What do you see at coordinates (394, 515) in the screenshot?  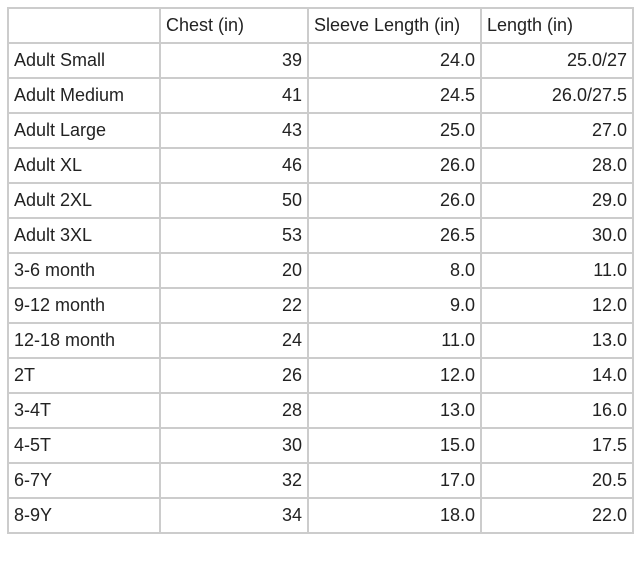 I see `measurement-cell: 18.0` at bounding box center [394, 515].